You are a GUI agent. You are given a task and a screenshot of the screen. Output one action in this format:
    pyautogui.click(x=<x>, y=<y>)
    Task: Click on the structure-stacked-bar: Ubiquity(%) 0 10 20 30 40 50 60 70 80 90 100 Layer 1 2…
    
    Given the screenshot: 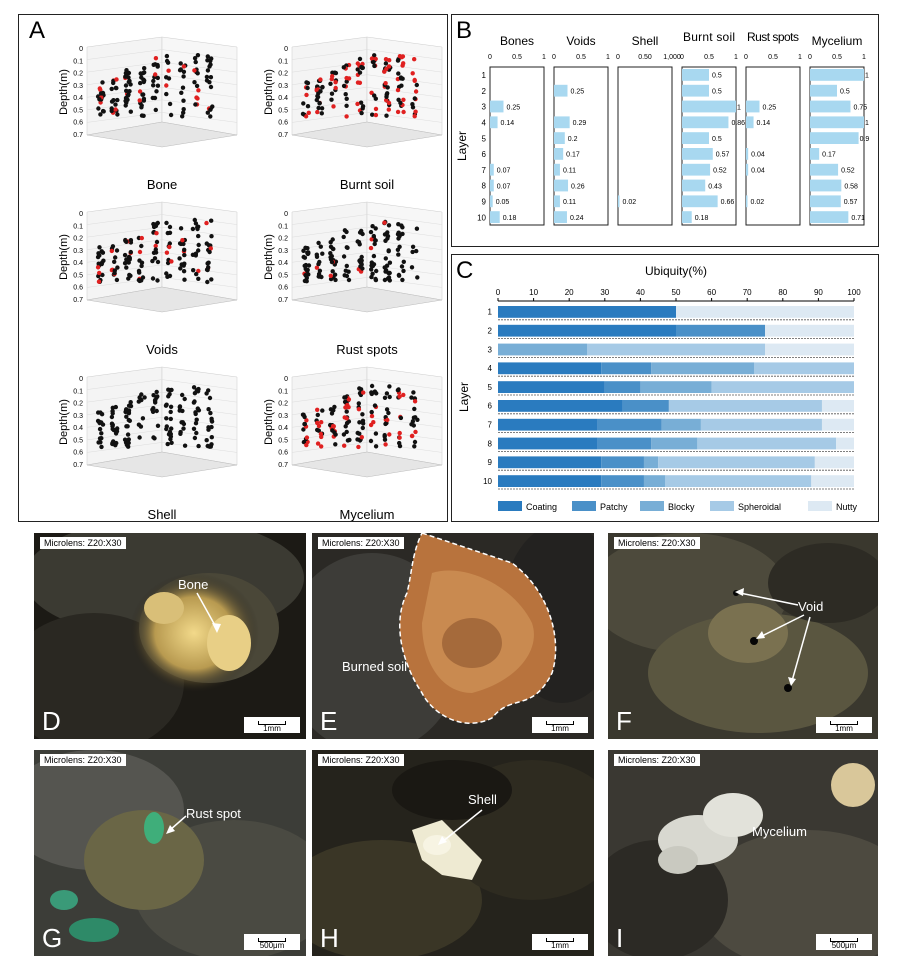 What is the action you would take?
    pyautogui.click(x=659, y=388)
    